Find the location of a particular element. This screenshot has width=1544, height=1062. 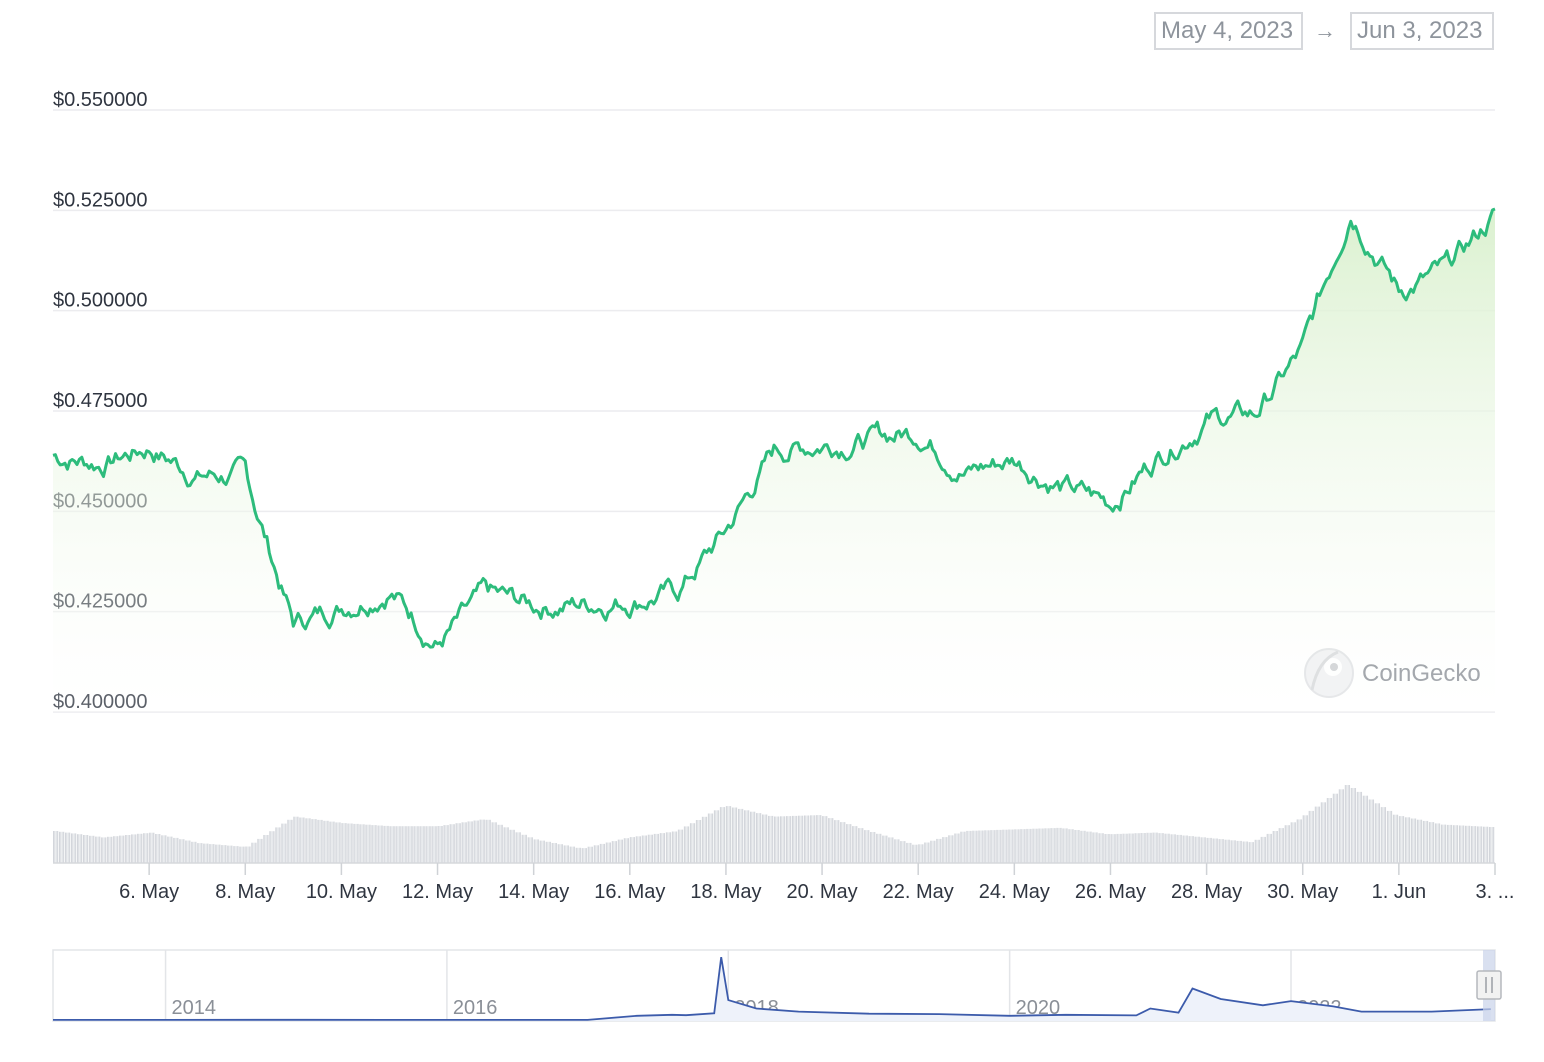

navigator-handle is located at coordinates (1489, 985).